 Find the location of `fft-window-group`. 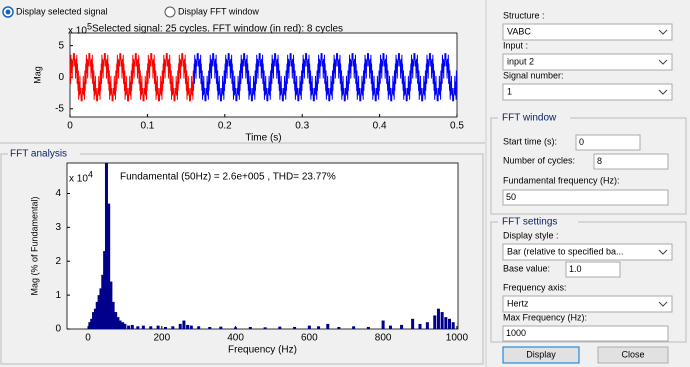

fft-window-group is located at coordinates (588, 166).